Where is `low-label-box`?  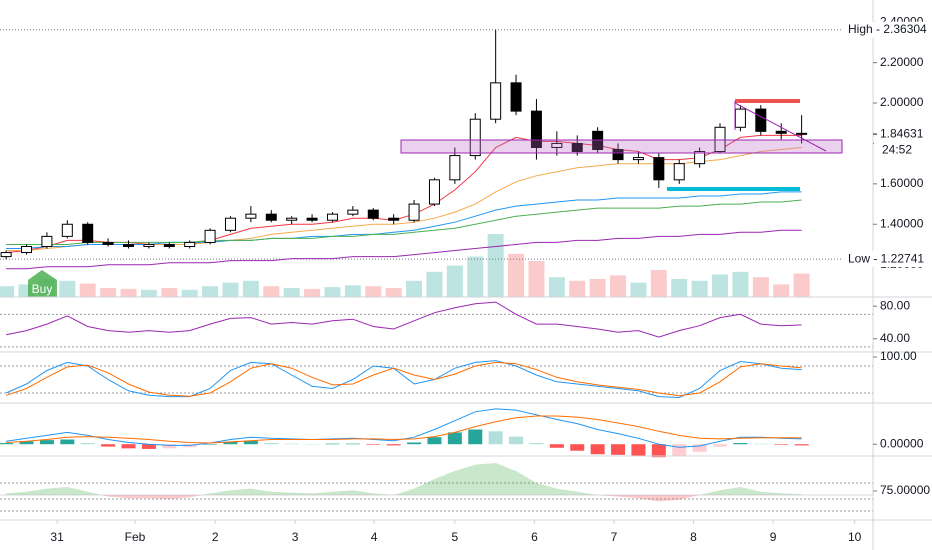 low-label-box is located at coordinates (887, 259).